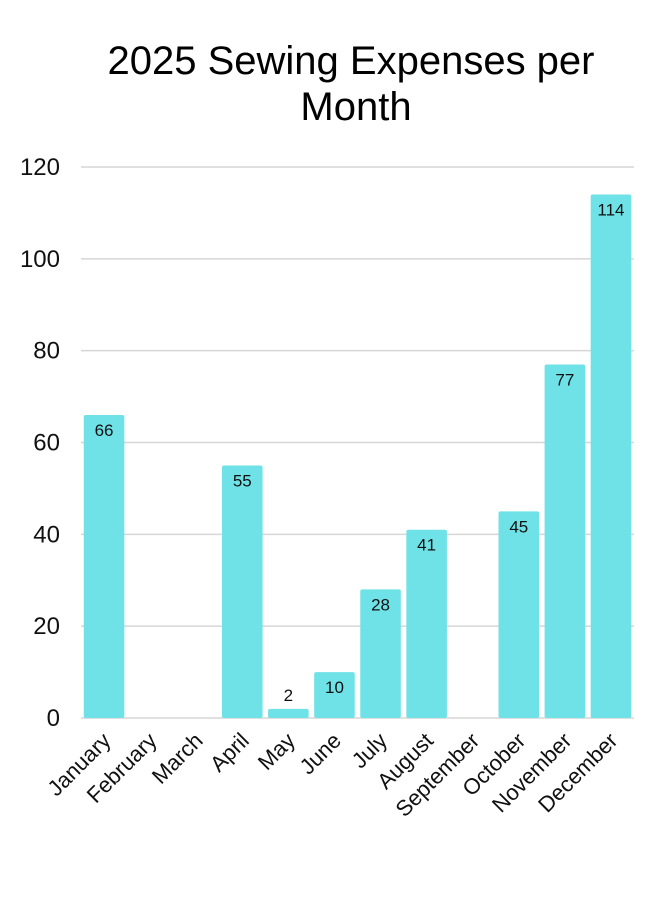  What do you see at coordinates (355, 107) in the screenshot?
I see `chart-title-line-2: Month` at bounding box center [355, 107].